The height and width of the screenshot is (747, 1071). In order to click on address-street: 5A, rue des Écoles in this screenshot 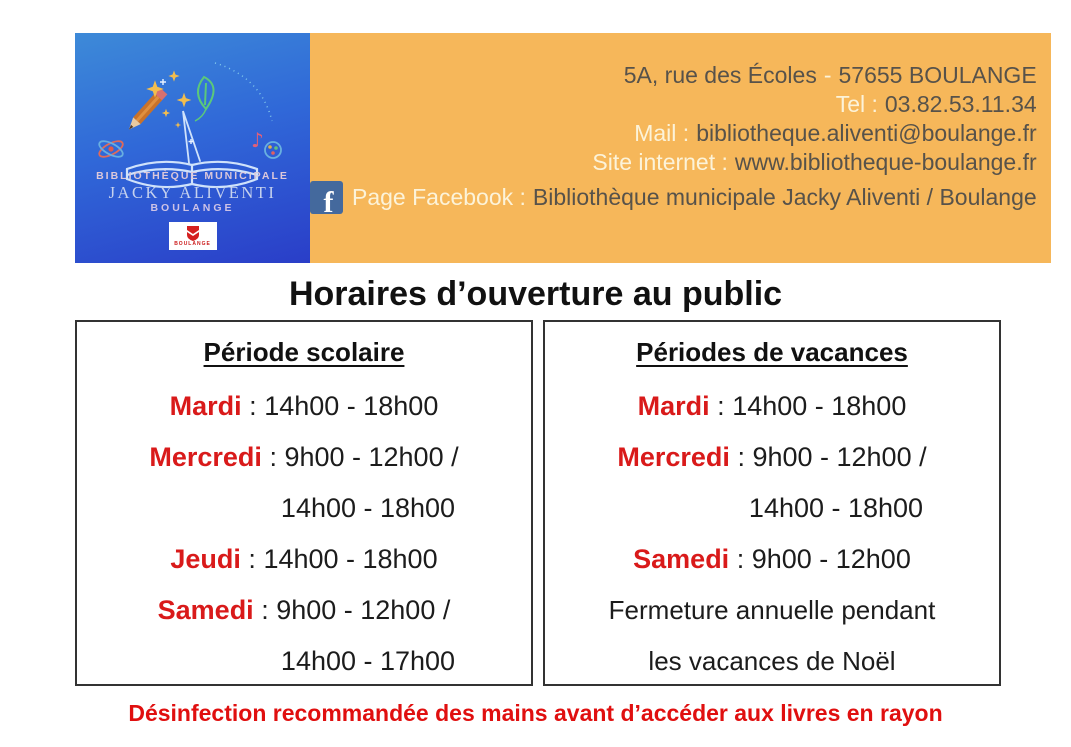, I will do `click(720, 75)`.